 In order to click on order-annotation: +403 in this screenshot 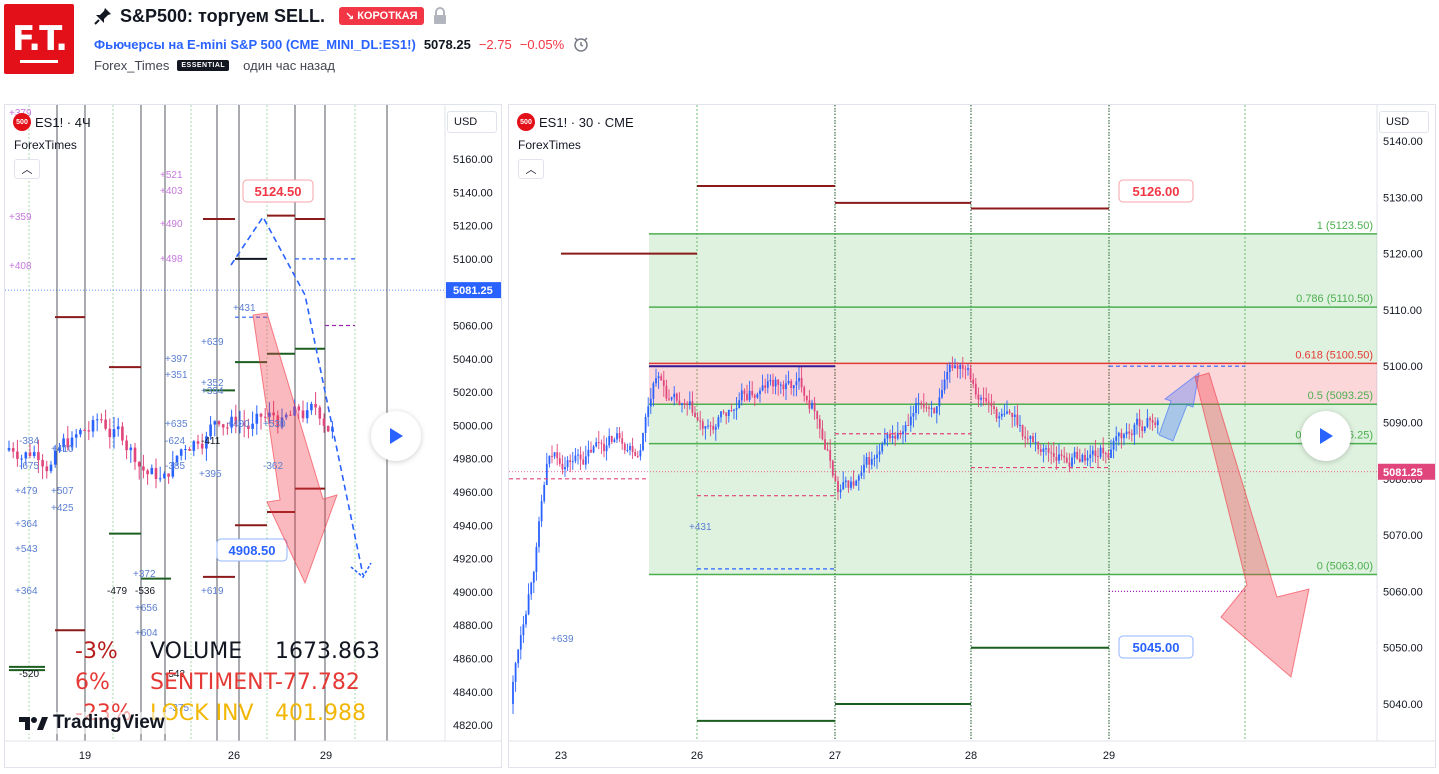, I will do `click(171, 191)`.